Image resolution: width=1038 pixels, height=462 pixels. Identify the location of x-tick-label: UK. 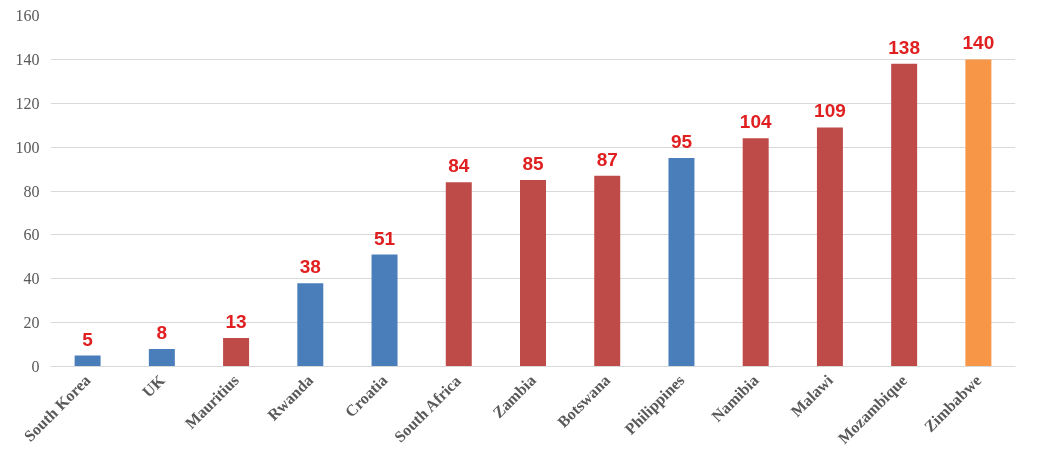
(153, 386).